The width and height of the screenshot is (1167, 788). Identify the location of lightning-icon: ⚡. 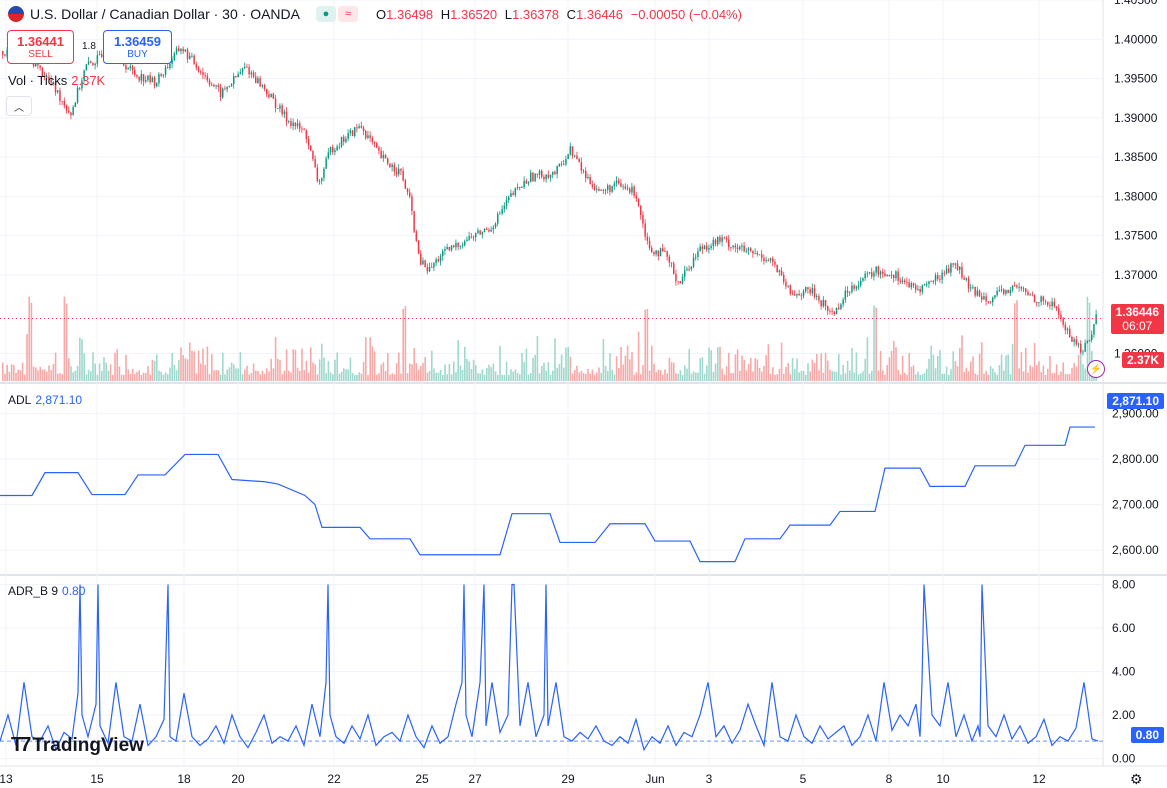
(1096, 369).